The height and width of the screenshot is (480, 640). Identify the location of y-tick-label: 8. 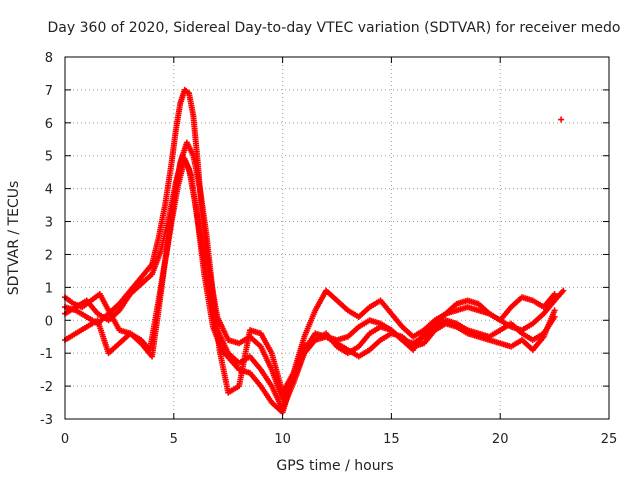
(49, 58).